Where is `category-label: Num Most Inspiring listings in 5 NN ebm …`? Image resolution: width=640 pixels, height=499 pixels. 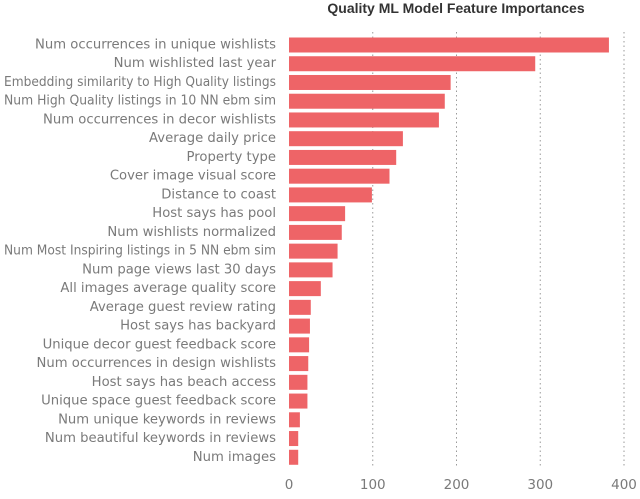 category-label: Num Most Inspiring listings in 5 NN ebm … is located at coordinates (140, 251).